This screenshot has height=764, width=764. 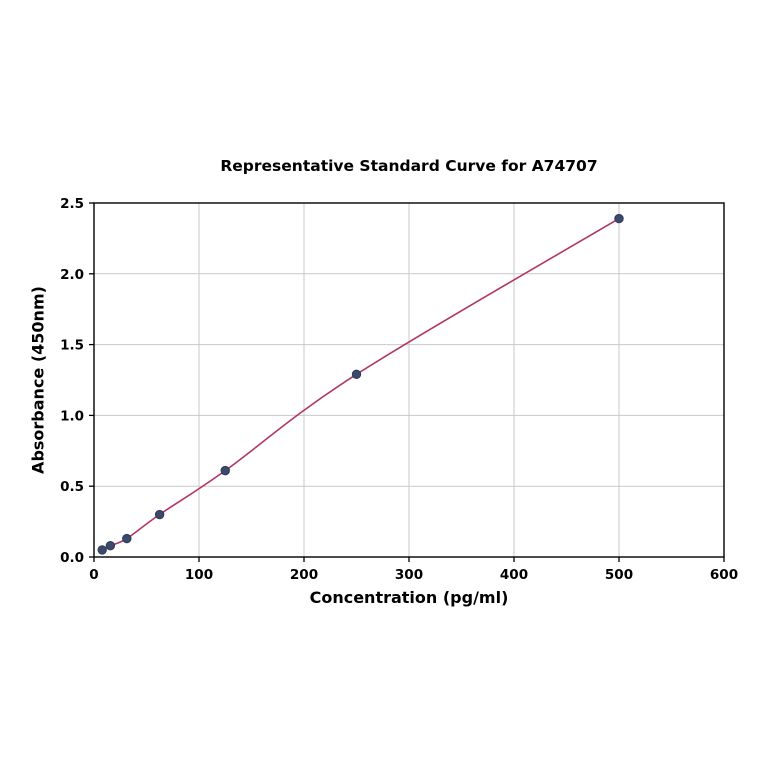 What do you see at coordinates (72, 558) in the screenshot?
I see `y-tick-label: 0.0` at bounding box center [72, 558].